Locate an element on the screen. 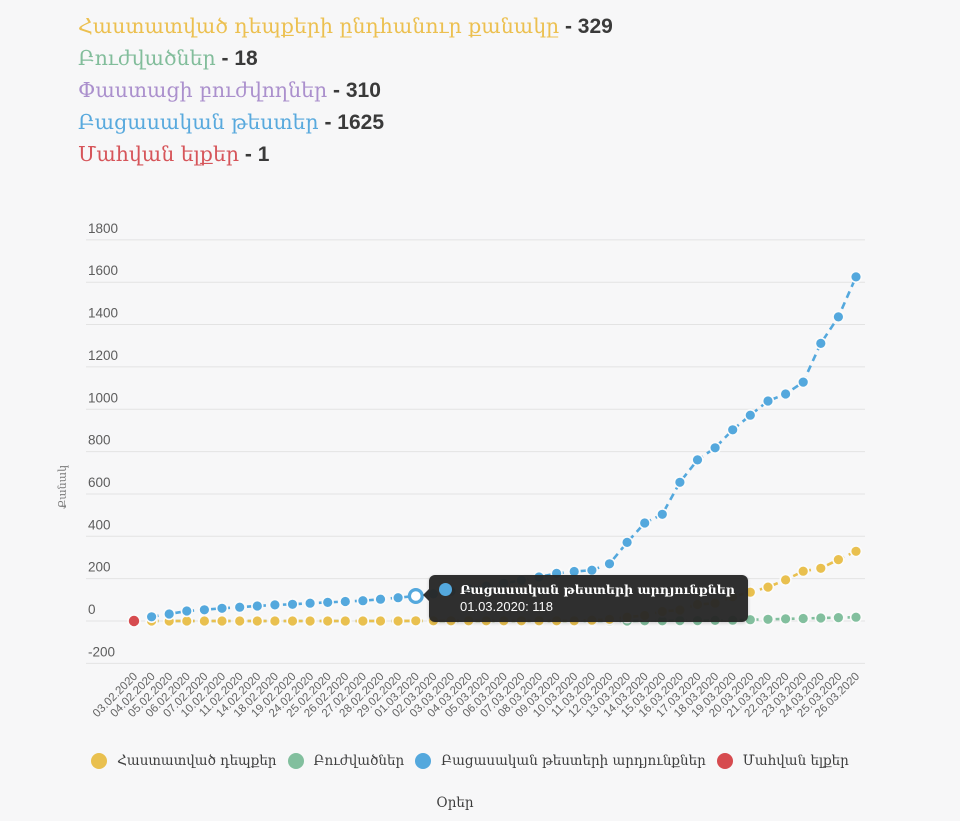 The image size is (960, 821). x-axis-title: Օրեր is located at coordinates (455, 803).